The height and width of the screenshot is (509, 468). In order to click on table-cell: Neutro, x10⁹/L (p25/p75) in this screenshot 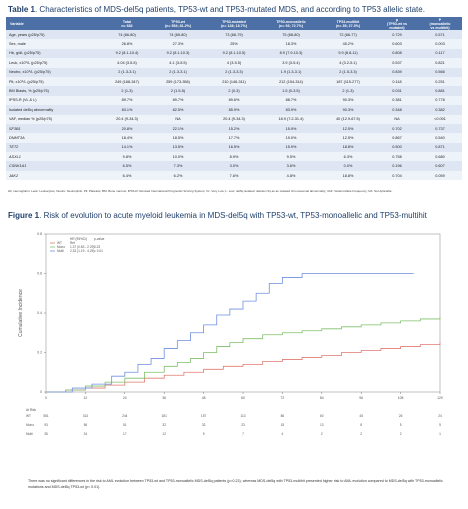, I will do `click(55, 72)`.